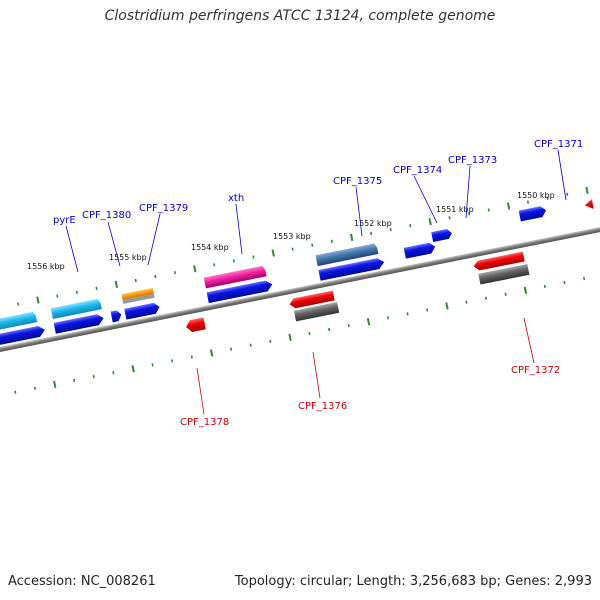 This screenshot has width=600, height=600. Describe the element at coordinates (236, 198) in the screenshot. I see `gene-label-xth: xth` at that location.